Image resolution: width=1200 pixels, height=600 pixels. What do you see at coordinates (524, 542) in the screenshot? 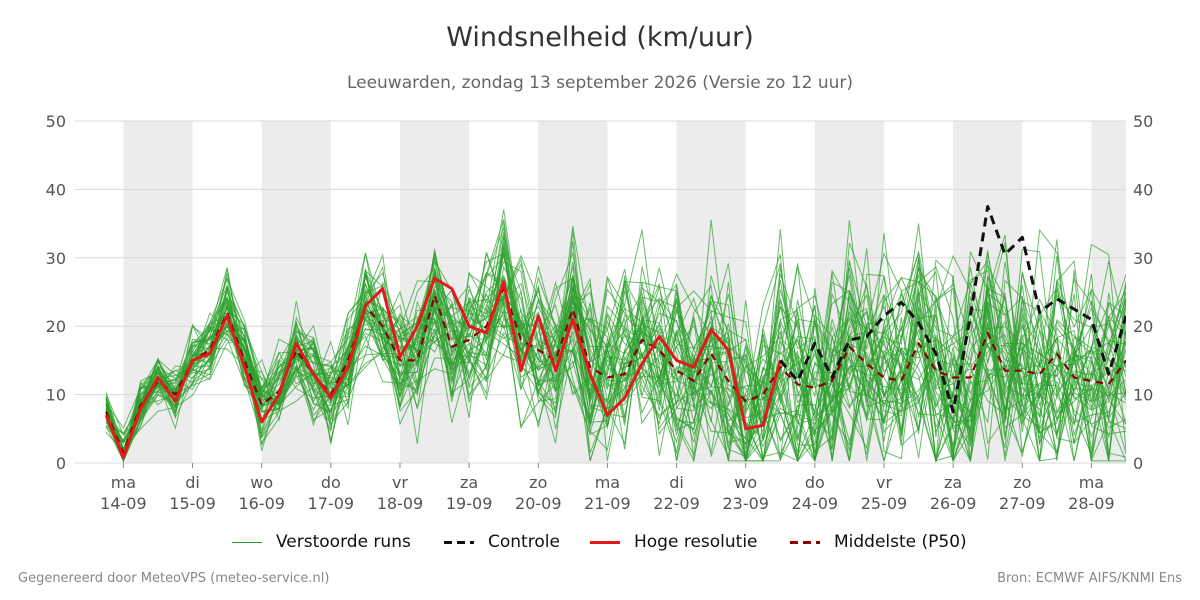
I see `legend-label-control: Controle` at bounding box center [524, 542].